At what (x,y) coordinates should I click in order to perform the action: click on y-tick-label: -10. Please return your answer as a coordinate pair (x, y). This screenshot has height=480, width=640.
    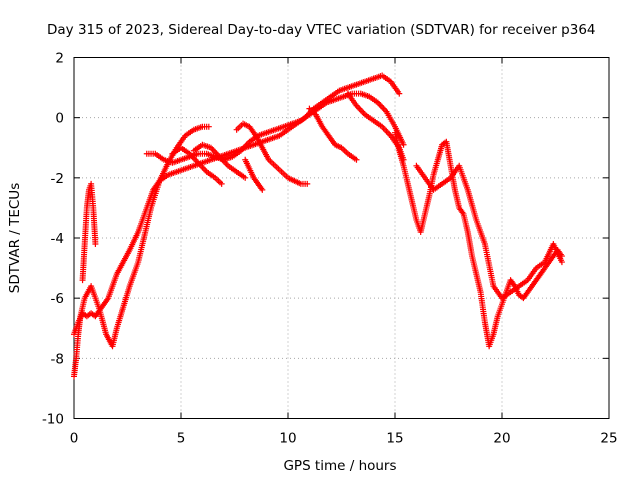
    Looking at the image, I should click on (53, 420).